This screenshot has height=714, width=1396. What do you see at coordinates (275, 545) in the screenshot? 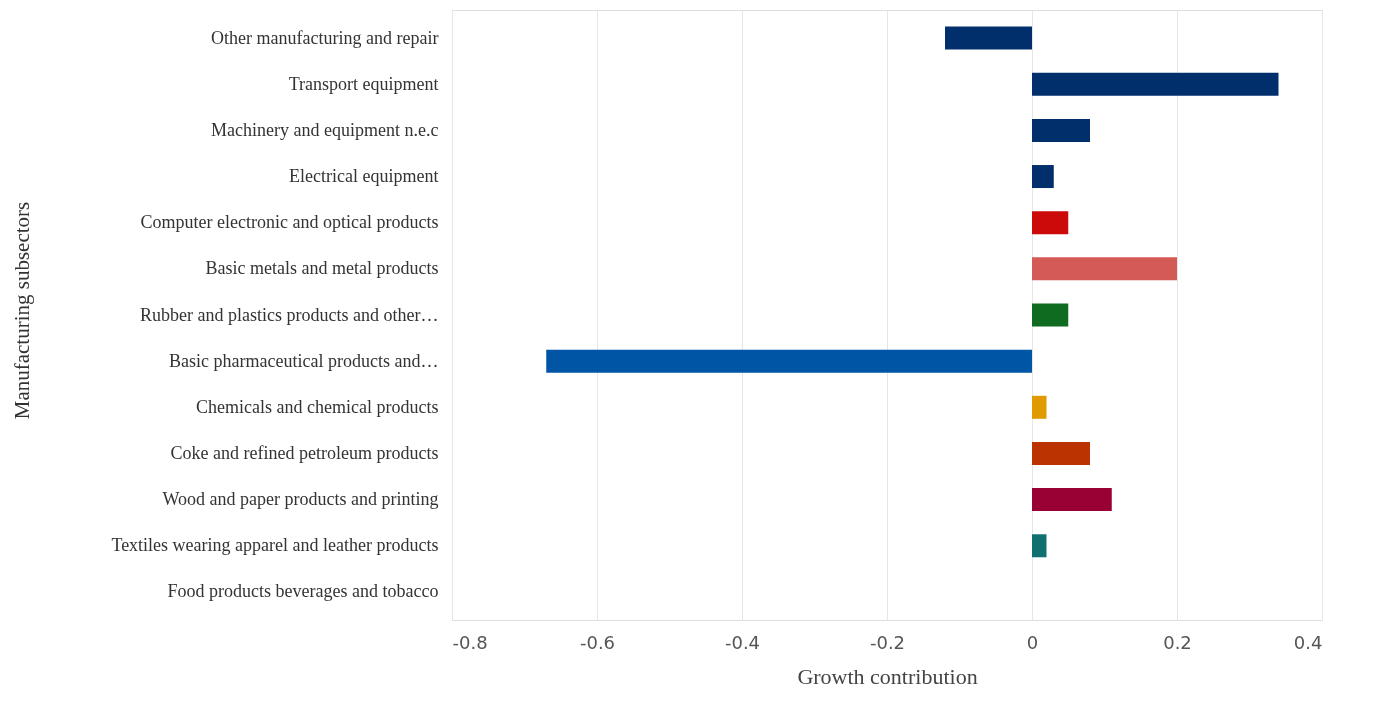
I see `y-tick-label: Textiles wearing apparel and leather products` at bounding box center [275, 545].